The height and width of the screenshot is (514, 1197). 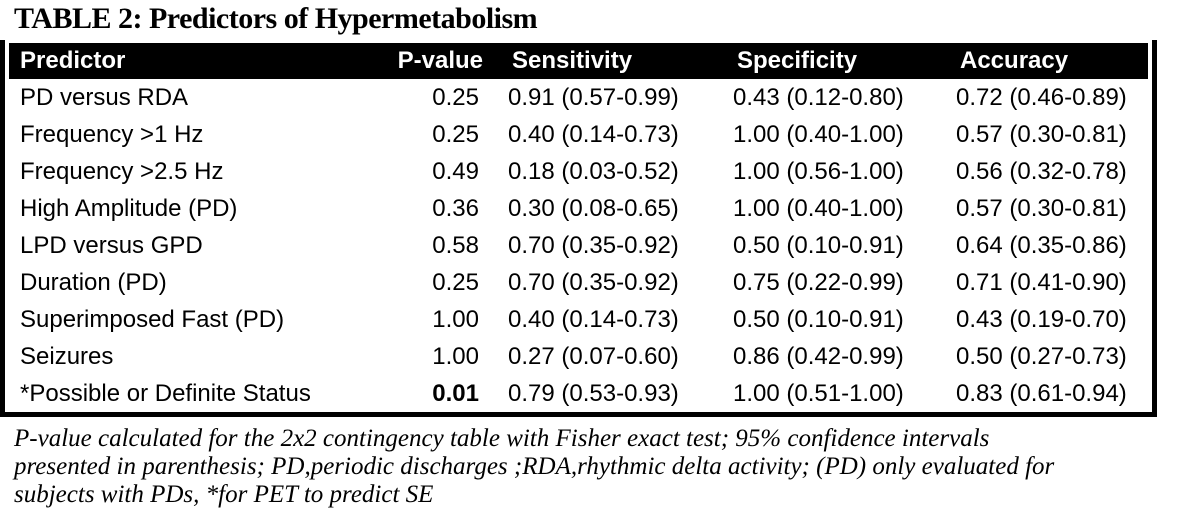 I want to click on accuracy-cell: 0.56 (0.32-0.78), so click(x=1041, y=171).